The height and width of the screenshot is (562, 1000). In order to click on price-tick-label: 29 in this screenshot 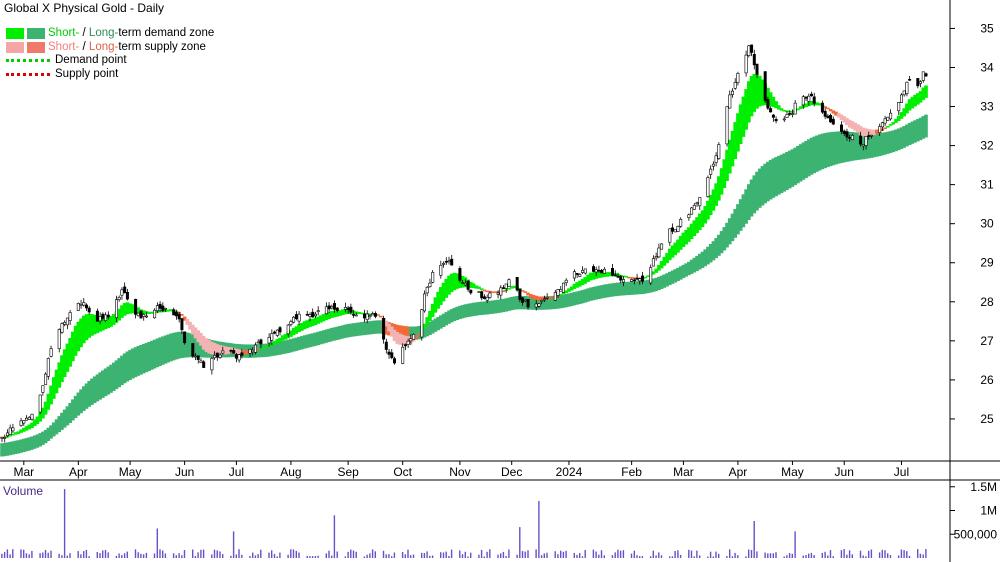, I will do `click(987, 263)`.